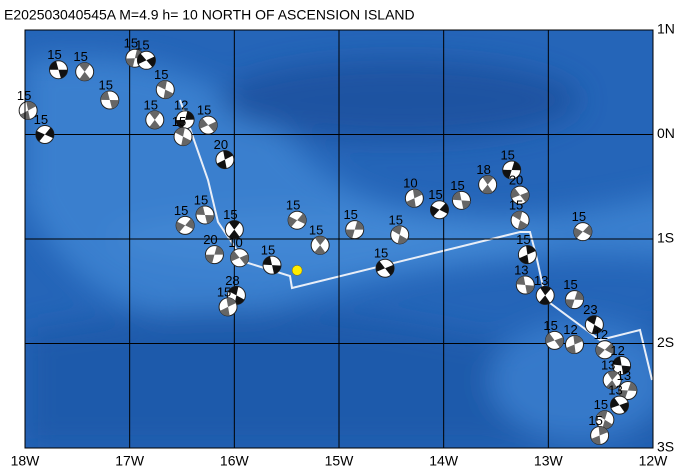 Image resolution: width=684 pixels, height=475 pixels. I want to click on depth-label: 23, so click(590, 309).